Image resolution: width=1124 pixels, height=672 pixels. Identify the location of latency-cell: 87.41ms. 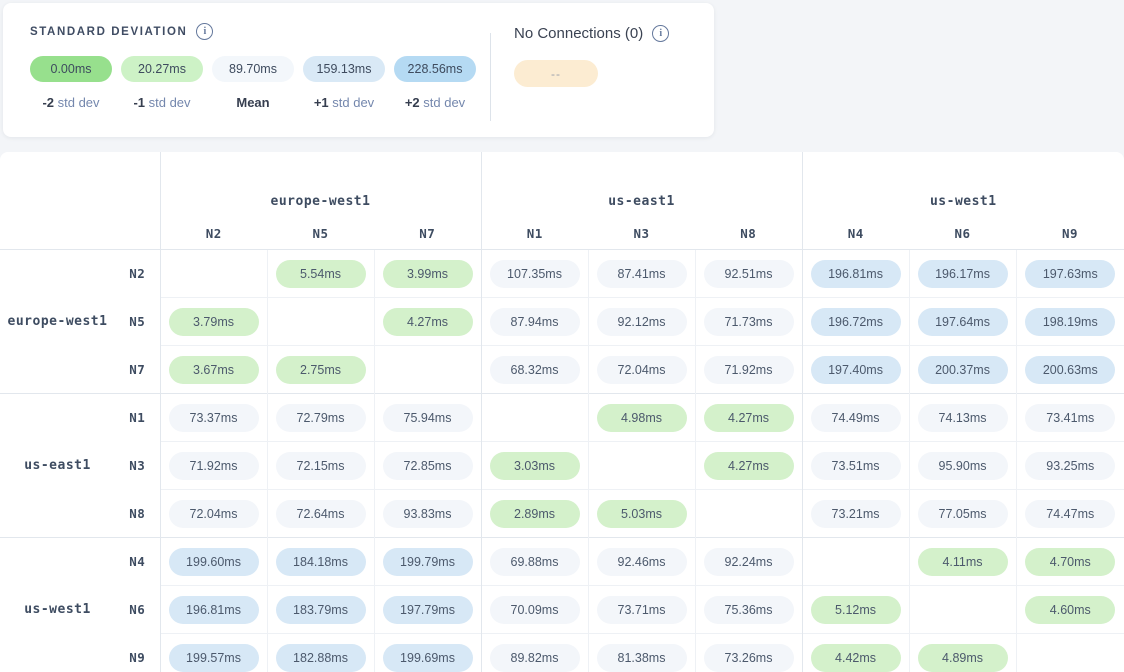
(641, 273).